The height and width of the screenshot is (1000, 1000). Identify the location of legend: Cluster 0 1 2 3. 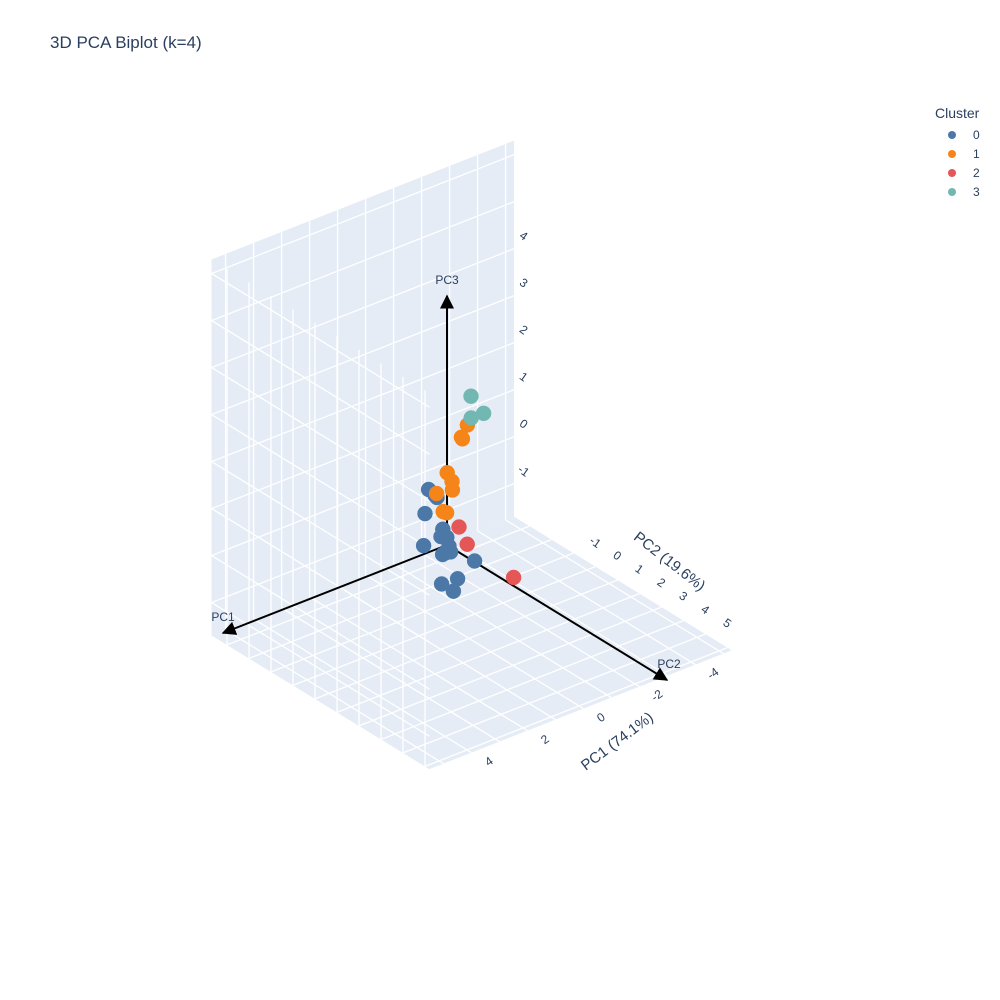
(957, 153).